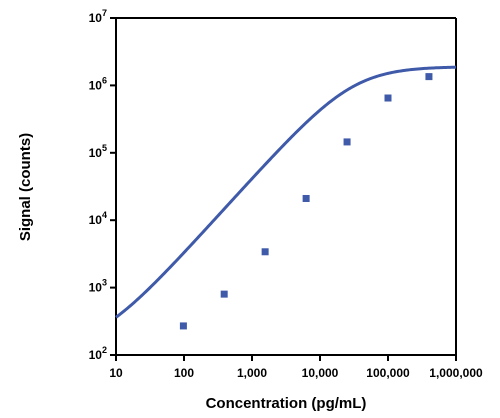 The height and width of the screenshot is (418, 500). What do you see at coordinates (98, 218) in the screenshot?
I see `y-tick-label: 10⁴` at bounding box center [98, 218].